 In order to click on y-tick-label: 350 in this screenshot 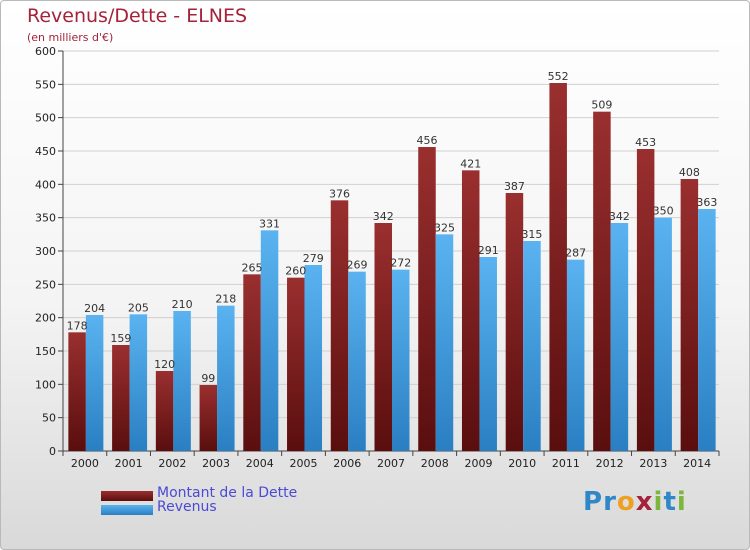, I will do `click(45, 218)`.